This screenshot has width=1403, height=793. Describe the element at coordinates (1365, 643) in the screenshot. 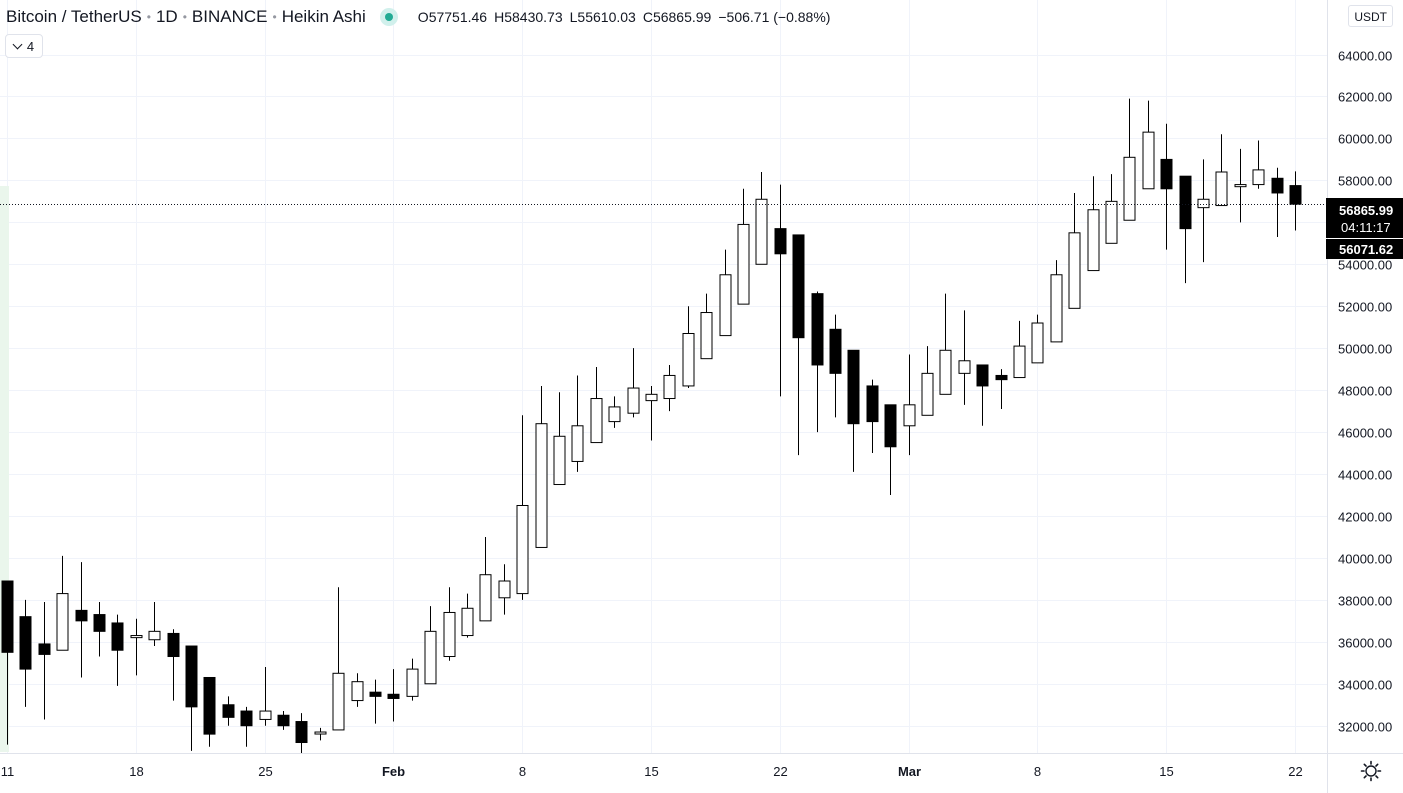

I see `price-tick-label: 36000.00` at that location.